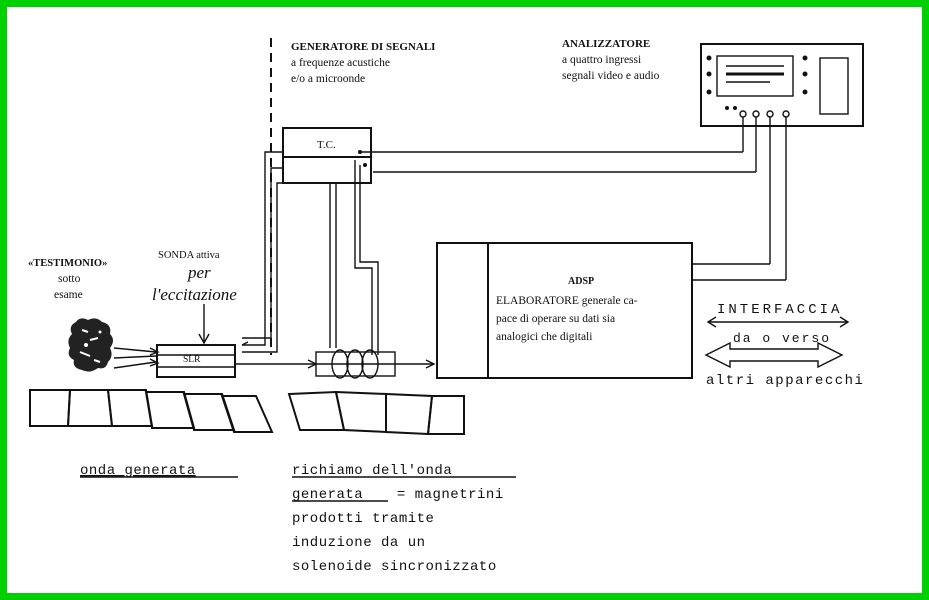 This screenshot has height=600, width=929. Describe the element at coordinates (192, 360) in the screenshot. I see `slr-label: SLR` at that location.